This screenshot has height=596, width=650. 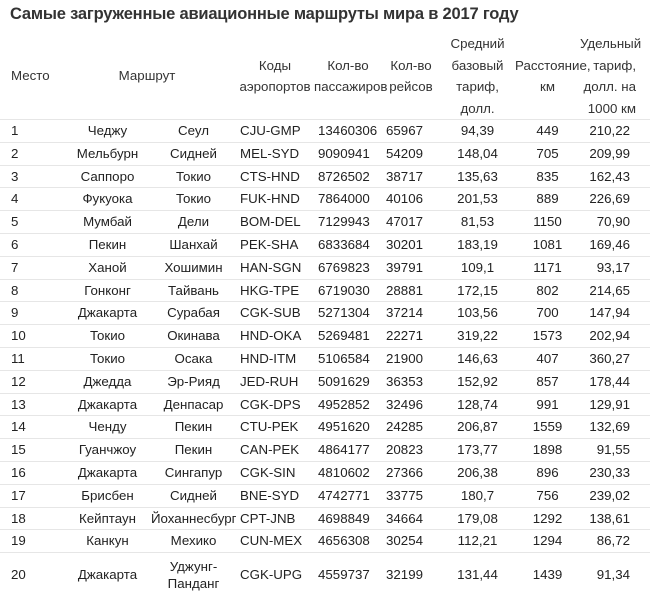 What do you see at coordinates (193, 176) in the screenshot?
I see `cell-to: Токио` at bounding box center [193, 176].